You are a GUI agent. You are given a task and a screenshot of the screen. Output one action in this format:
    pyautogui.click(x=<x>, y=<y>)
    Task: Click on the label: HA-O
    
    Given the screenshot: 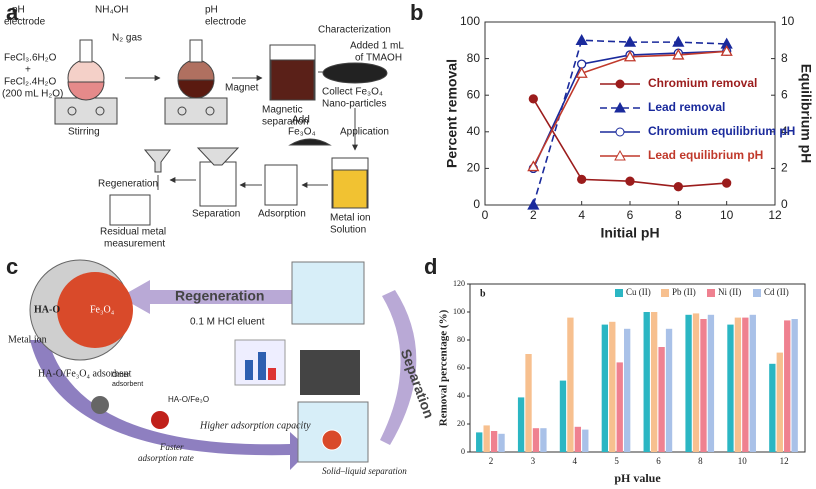 What is the action you would take?
    pyautogui.click(x=47, y=309)
    